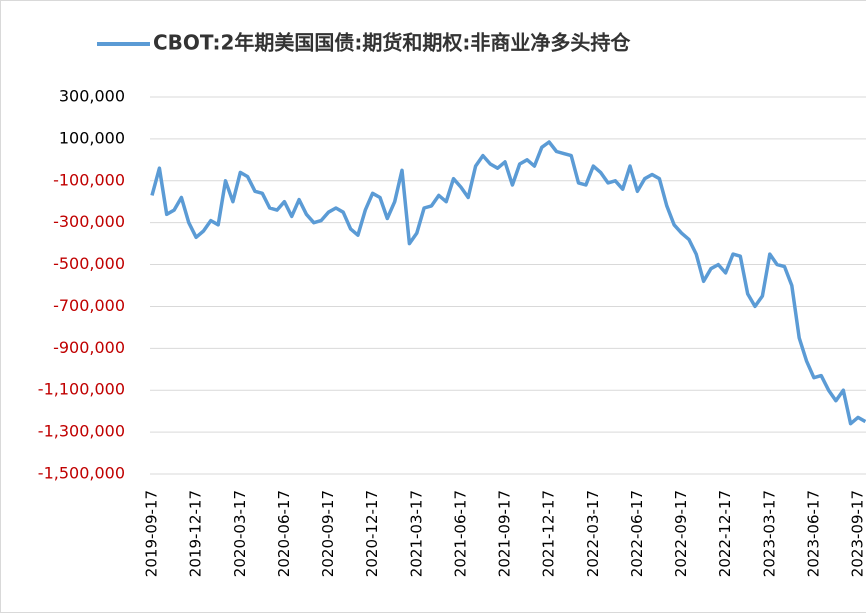 Image resolution: width=866 pixels, height=613 pixels. I want to click on x-tick-label: 2020-06-17, so click(284, 533).